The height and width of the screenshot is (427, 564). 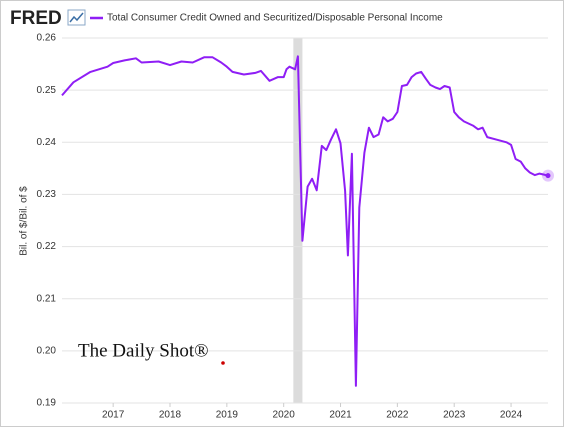 What do you see at coordinates (227, 415) in the screenshot?
I see `x-tick-label: 2019` at bounding box center [227, 415].